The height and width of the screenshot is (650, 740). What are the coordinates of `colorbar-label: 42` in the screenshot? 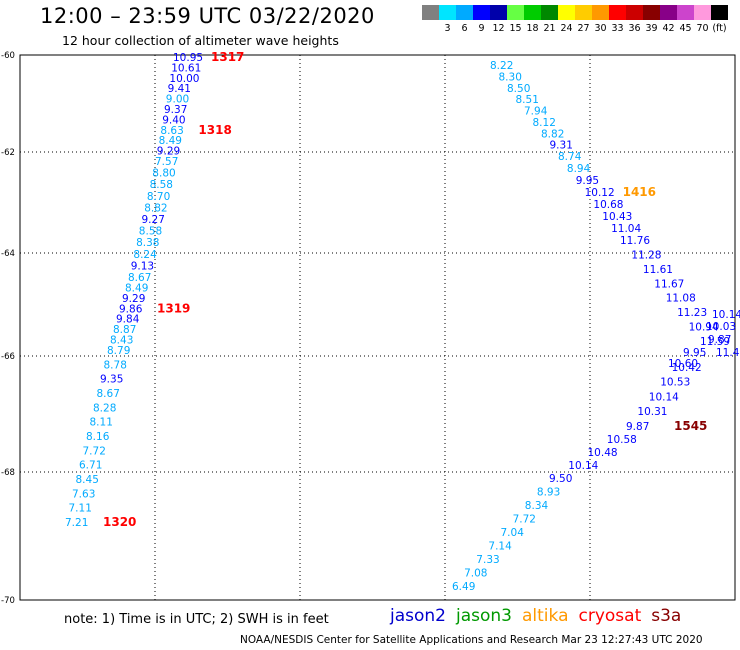 It's located at (668, 28).